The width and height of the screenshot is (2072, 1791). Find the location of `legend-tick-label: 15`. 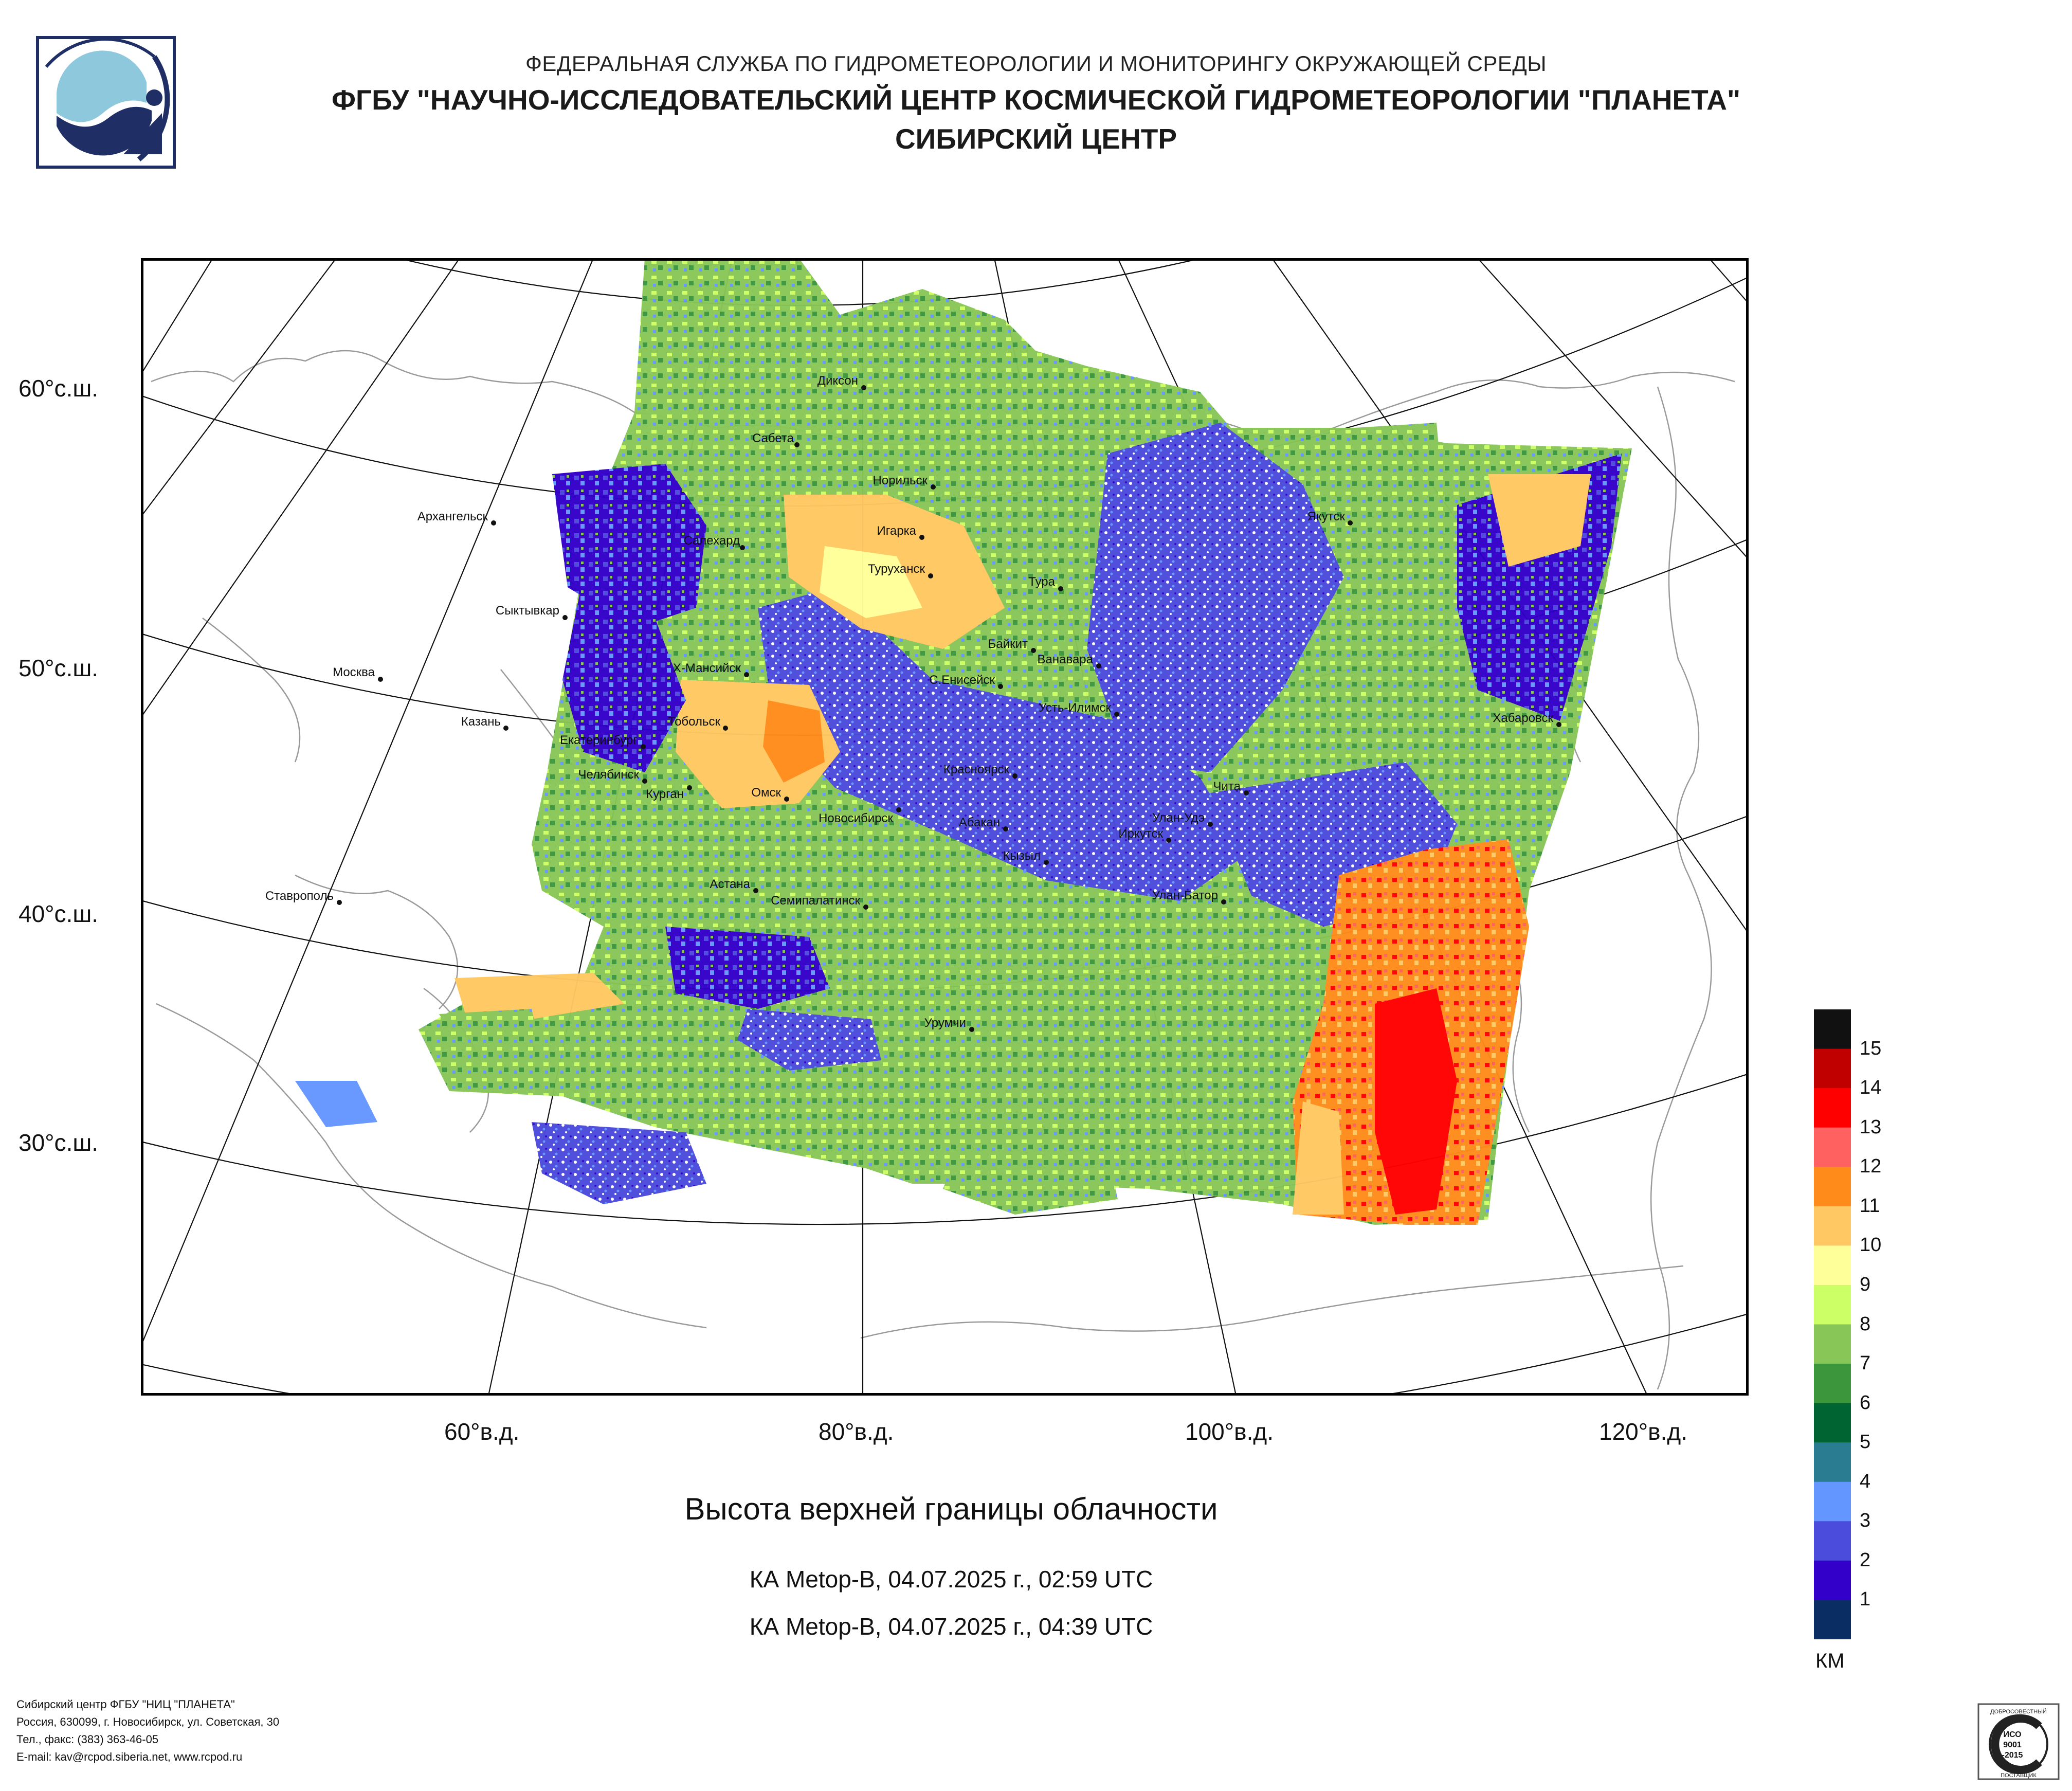

legend-tick-label: 15 is located at coordinates (1871, 1048).